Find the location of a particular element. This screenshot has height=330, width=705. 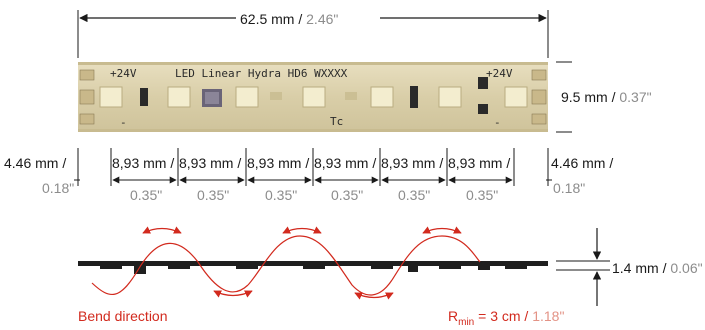

resistor-components is located at coordinates (314, 95).